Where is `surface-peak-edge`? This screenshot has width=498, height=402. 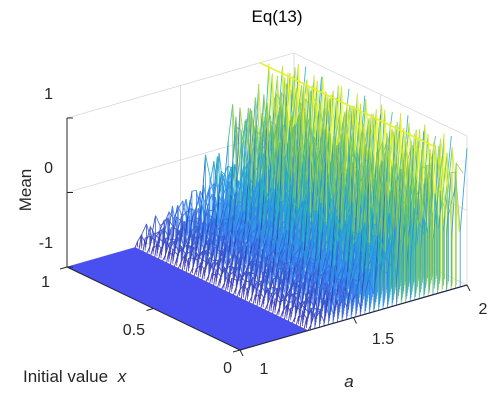 surface-peak-edge is located at coordinates (346, 104).